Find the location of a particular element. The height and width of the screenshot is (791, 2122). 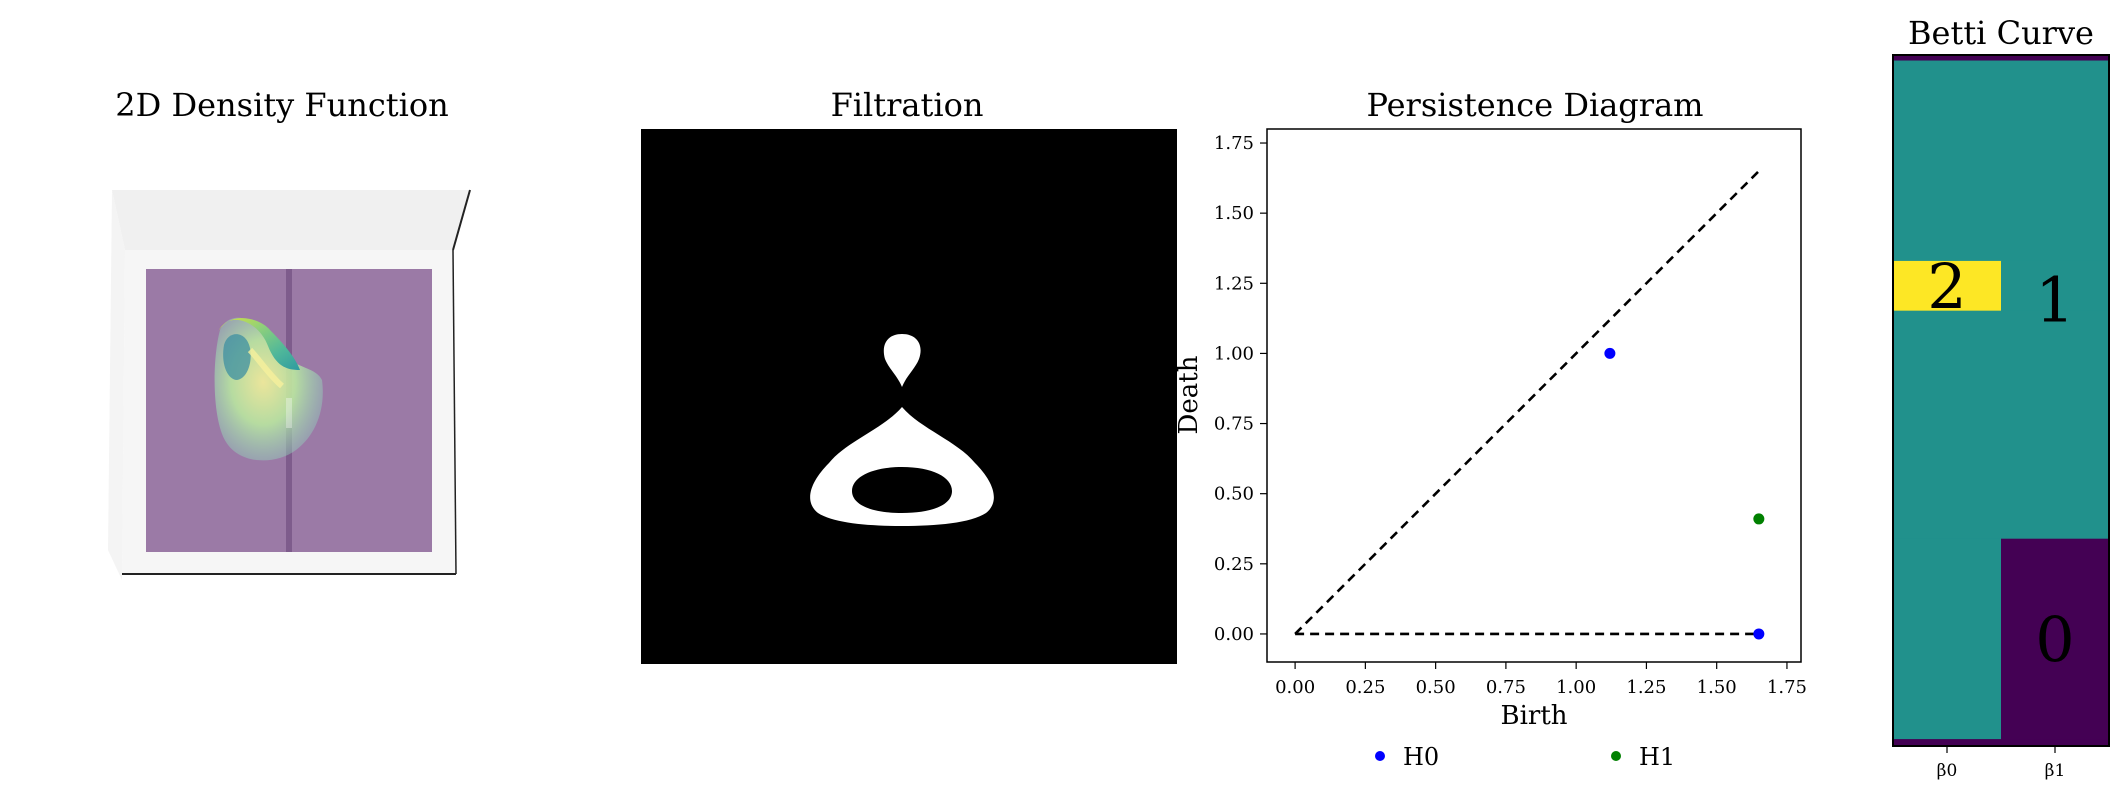

pd-ytick-label: 1.75 is located at coordinates (1234, 143).